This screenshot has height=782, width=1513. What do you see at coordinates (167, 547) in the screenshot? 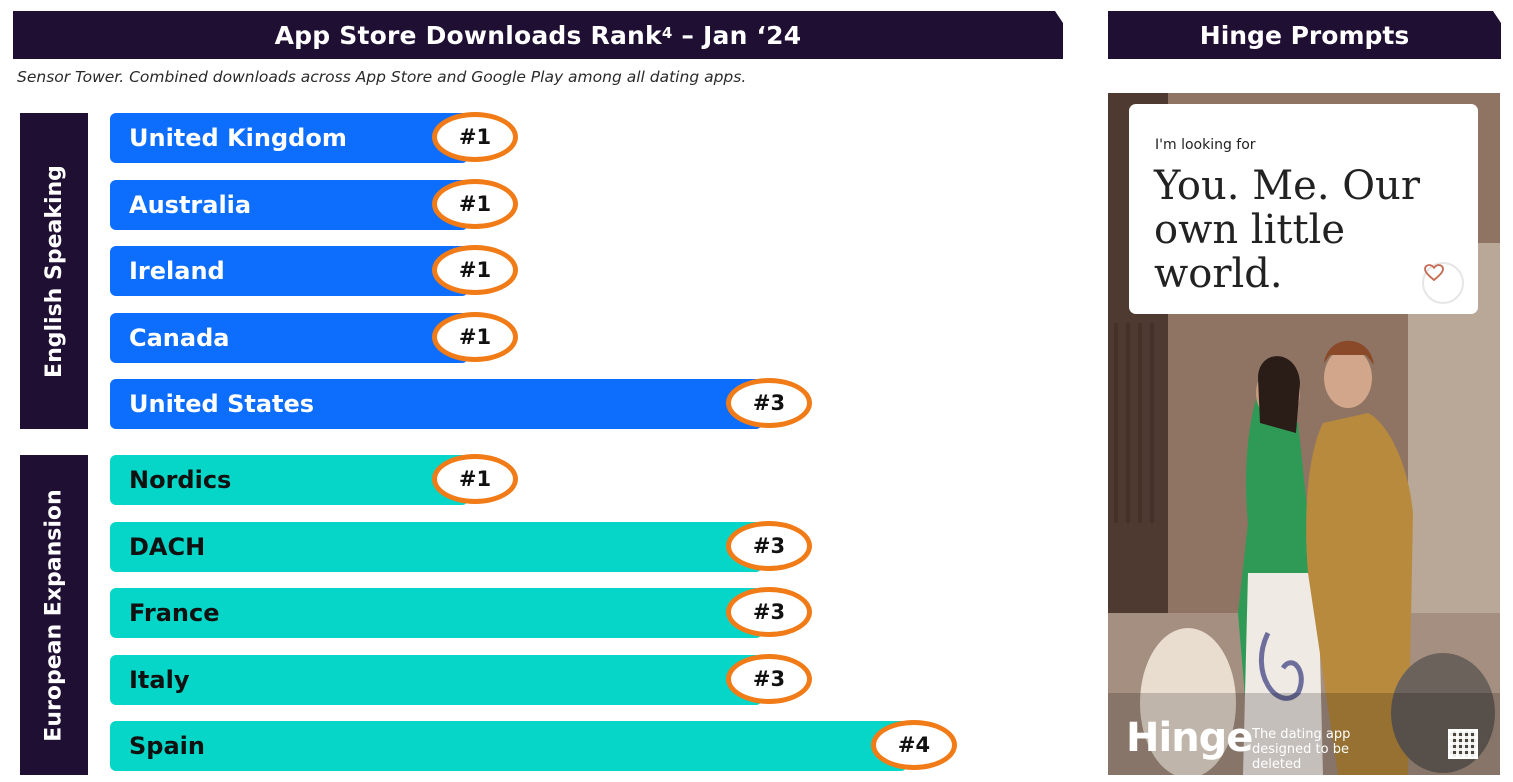
I see `bar-label: DACH` at bounding box center [167, 547].